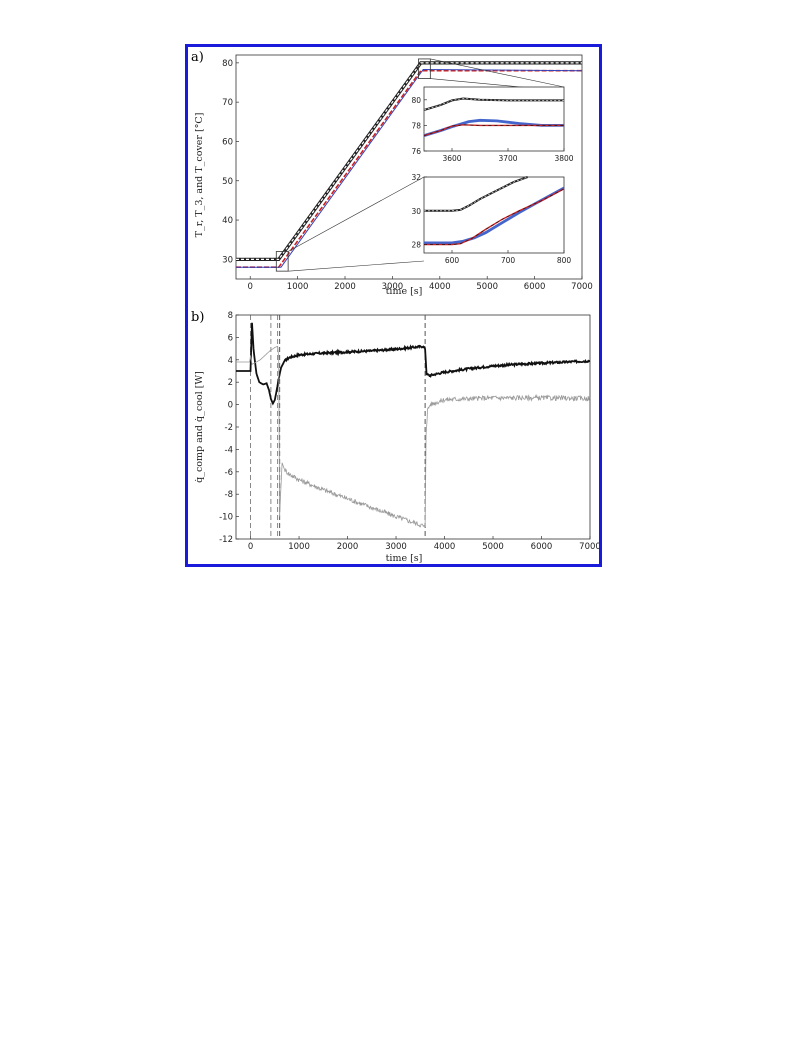 This screenshot has height=1044, width=785. What do you see at coordinates (226, 518) in the screenshot?
I see `chart-b-y-tick-label: -10` at bounding box center [226, 518].